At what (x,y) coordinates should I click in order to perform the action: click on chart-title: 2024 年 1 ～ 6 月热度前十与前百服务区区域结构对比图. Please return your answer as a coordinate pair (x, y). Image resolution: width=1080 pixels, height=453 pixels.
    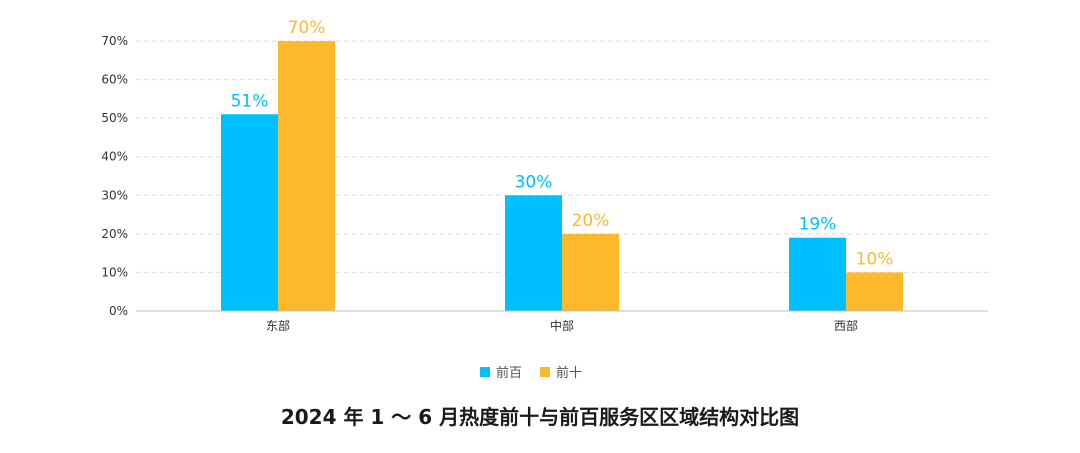
    Looking at the image, I should click on (540, 417).